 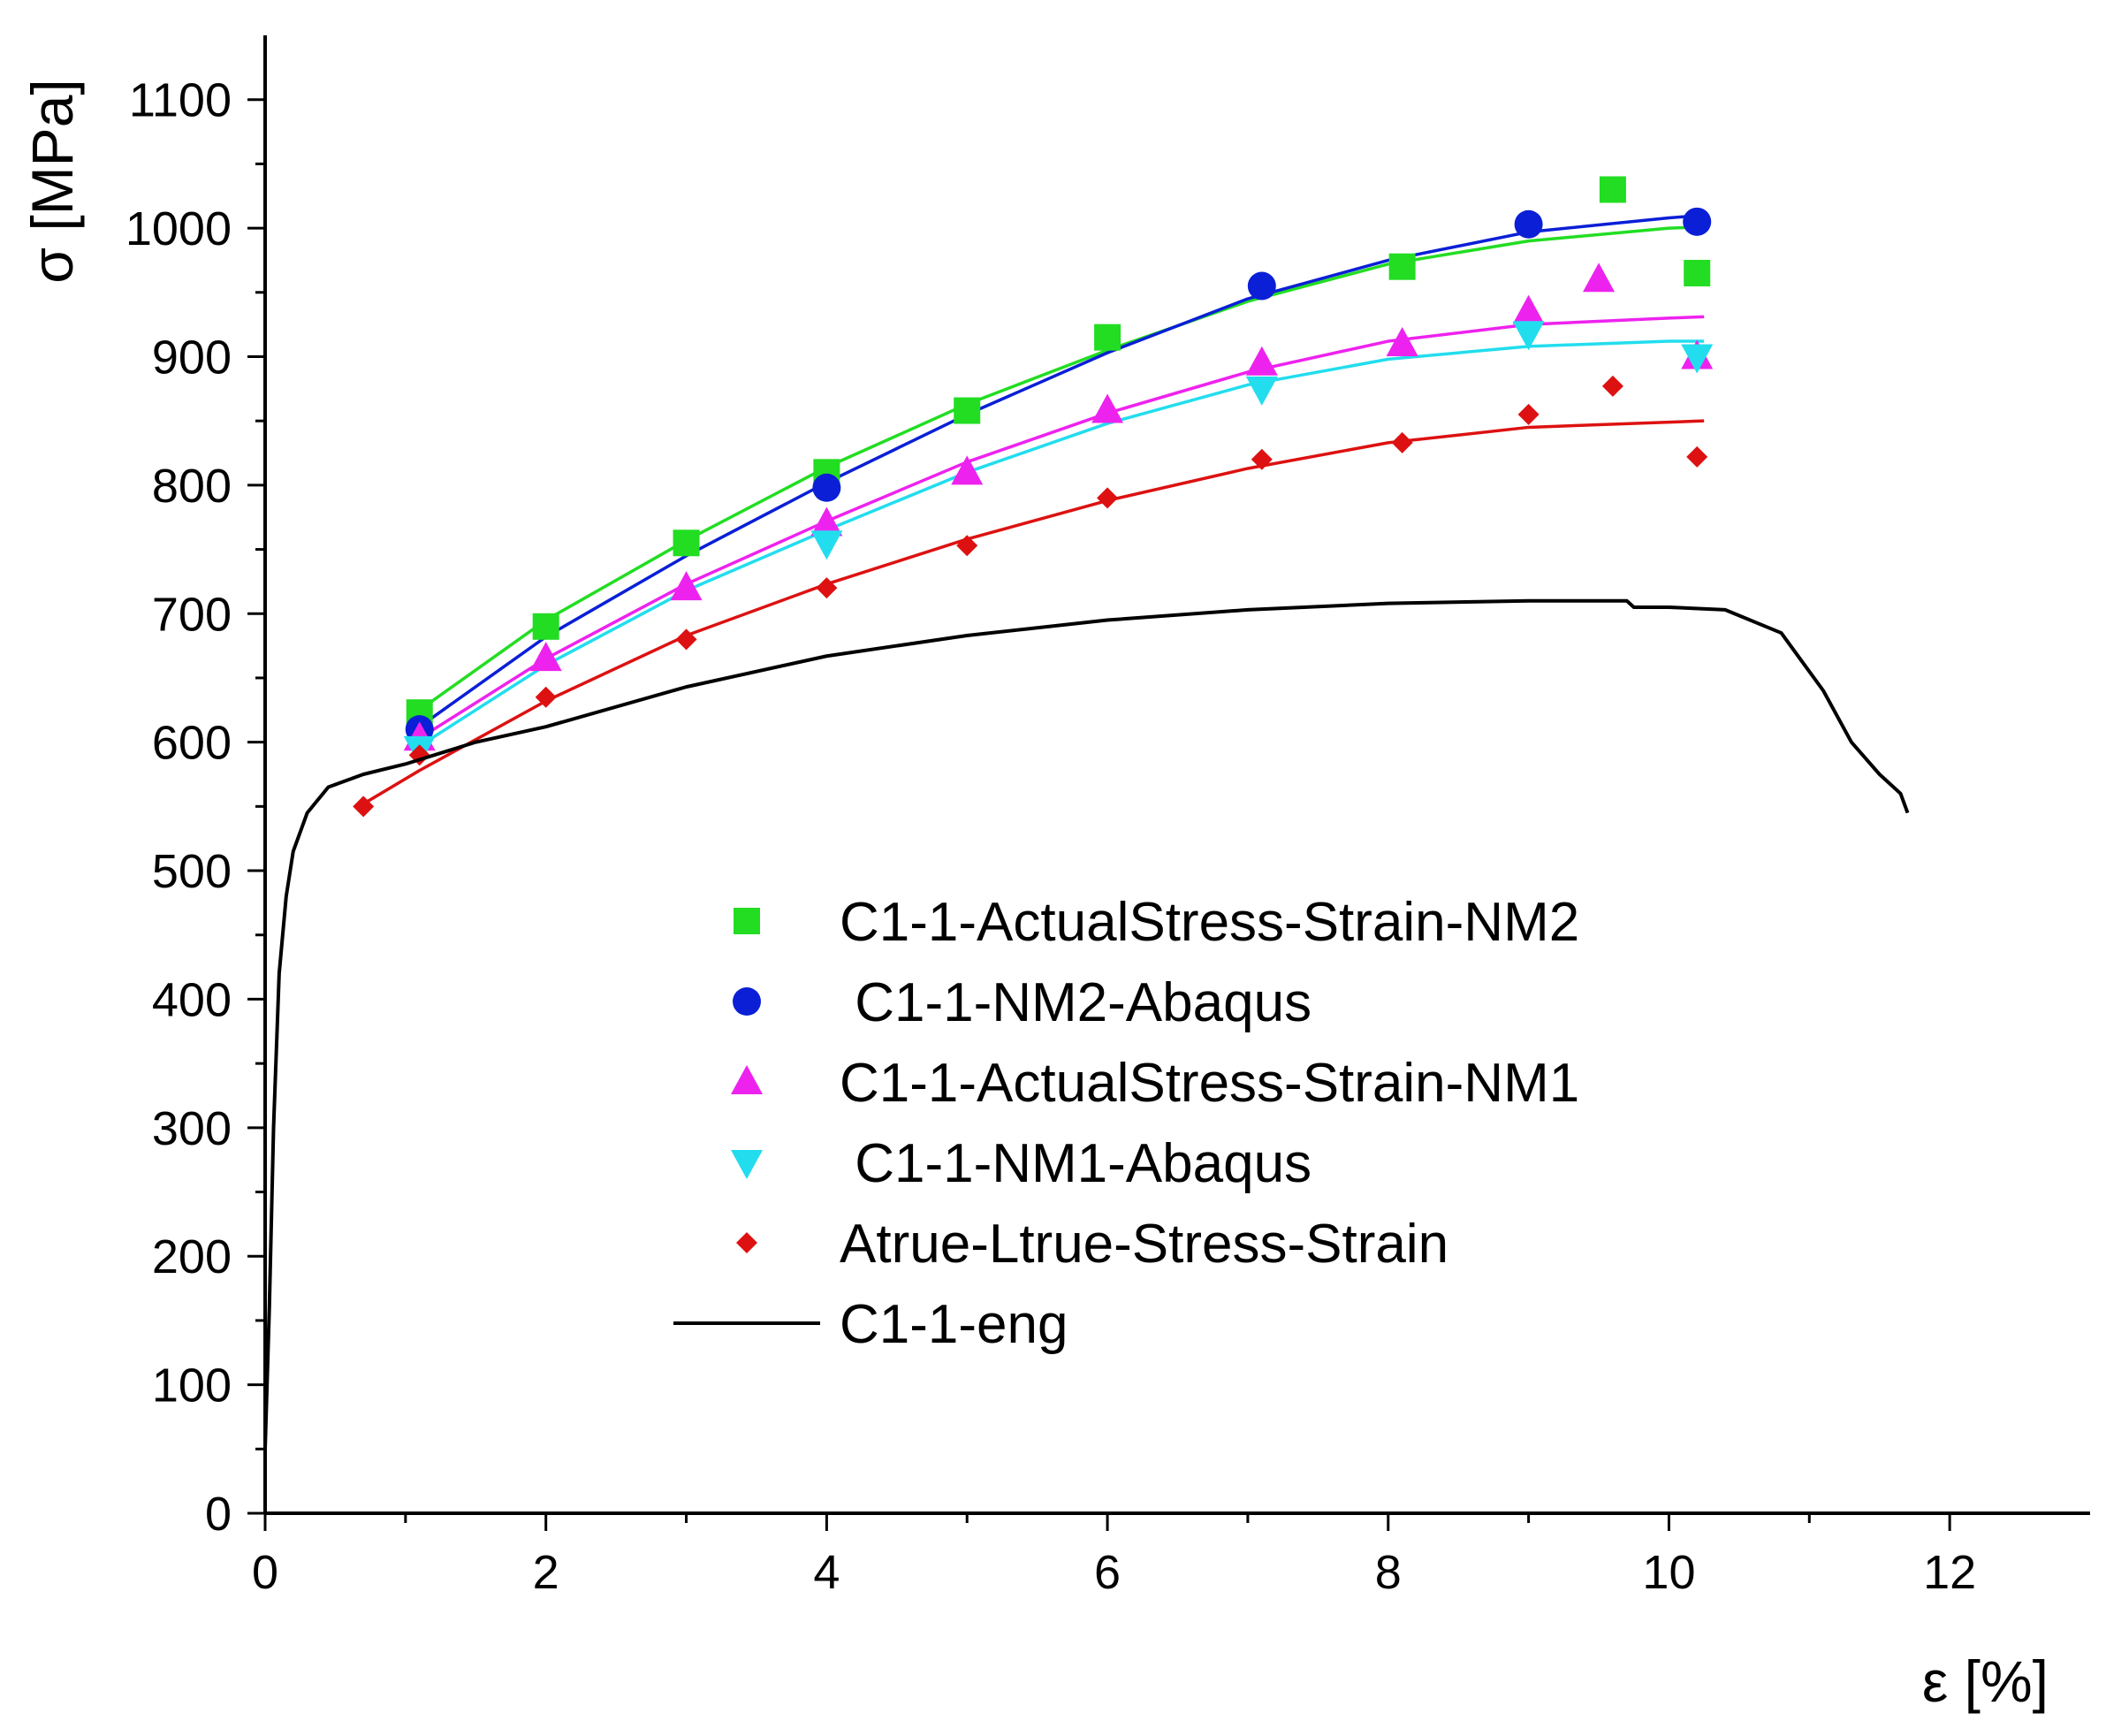 What do you see at coordinates (192, 615) in the screenshot?
I see `y-tick-label: 700` at bounding box center [192, 615].